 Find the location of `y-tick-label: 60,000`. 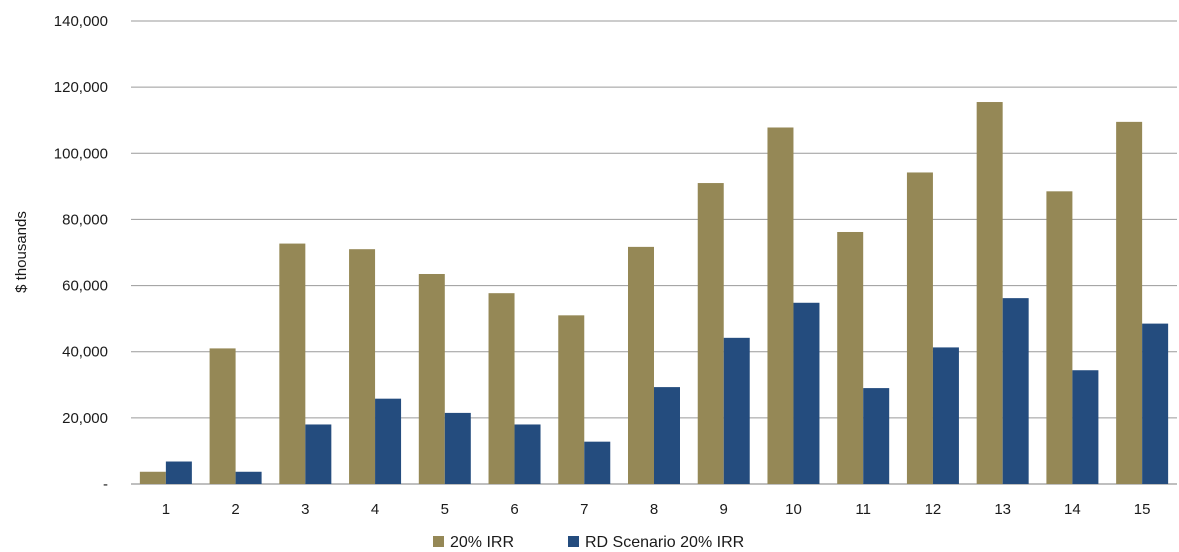

y-tick-label: 60,000 is located at coordinates (85, 286).